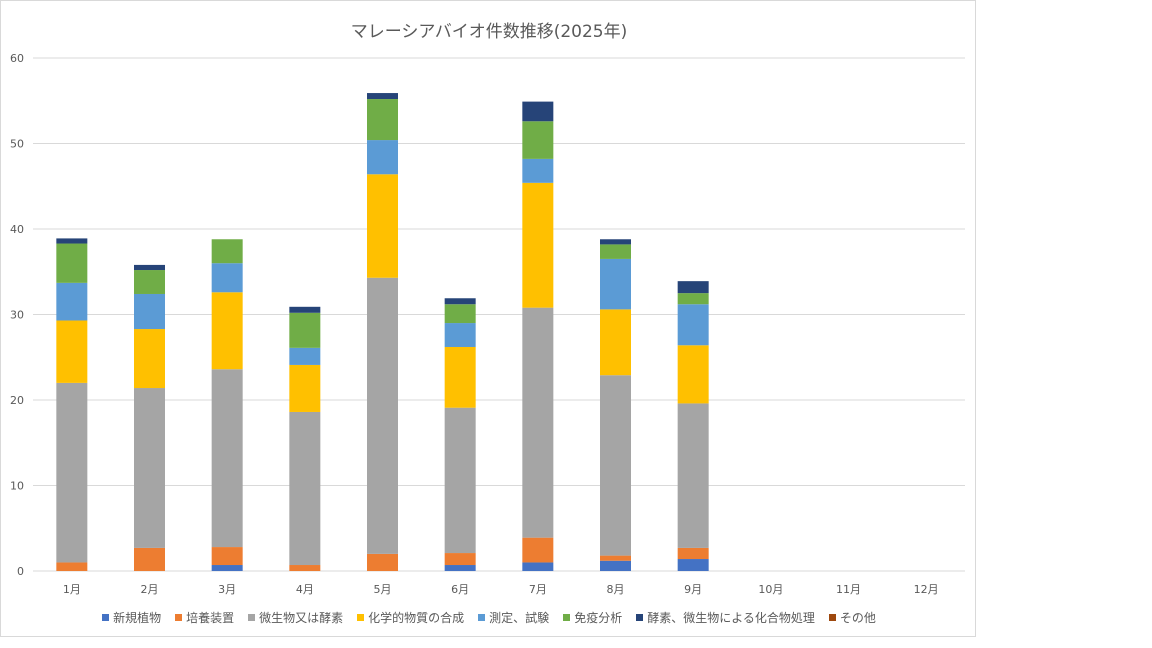  I want to click on x-tick-label: 12月, so click(926, 589).